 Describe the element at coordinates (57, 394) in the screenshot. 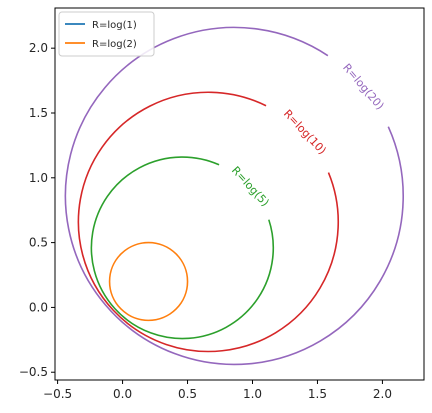

I see `x-tick-label: −0.5` at that location.